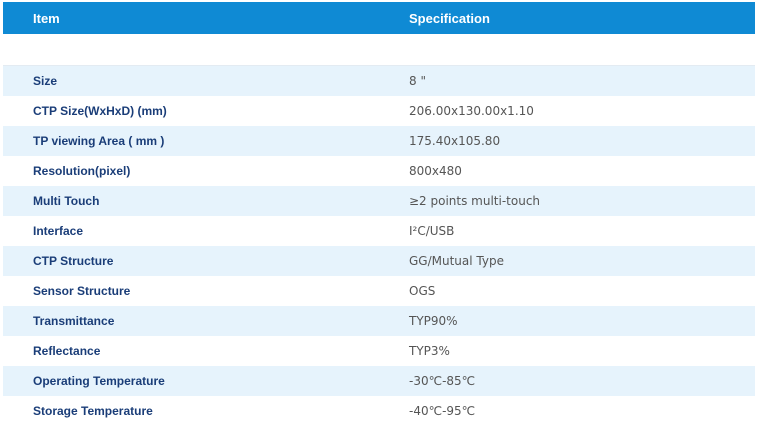 This screenshot has width=757, height=432. I want to click on table-row: Interface I²C/USB, so click(379, 231).